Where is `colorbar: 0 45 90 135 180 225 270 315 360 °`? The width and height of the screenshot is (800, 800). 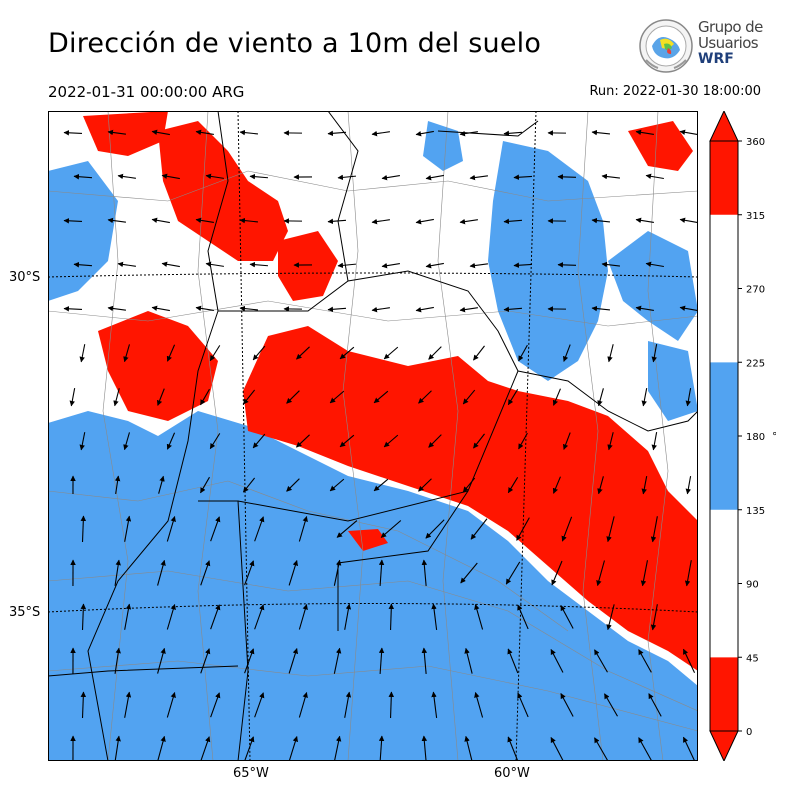 colorbar: 0 45 90 135 180 225 270 315 360 ° is located at coordinates (742, 436).